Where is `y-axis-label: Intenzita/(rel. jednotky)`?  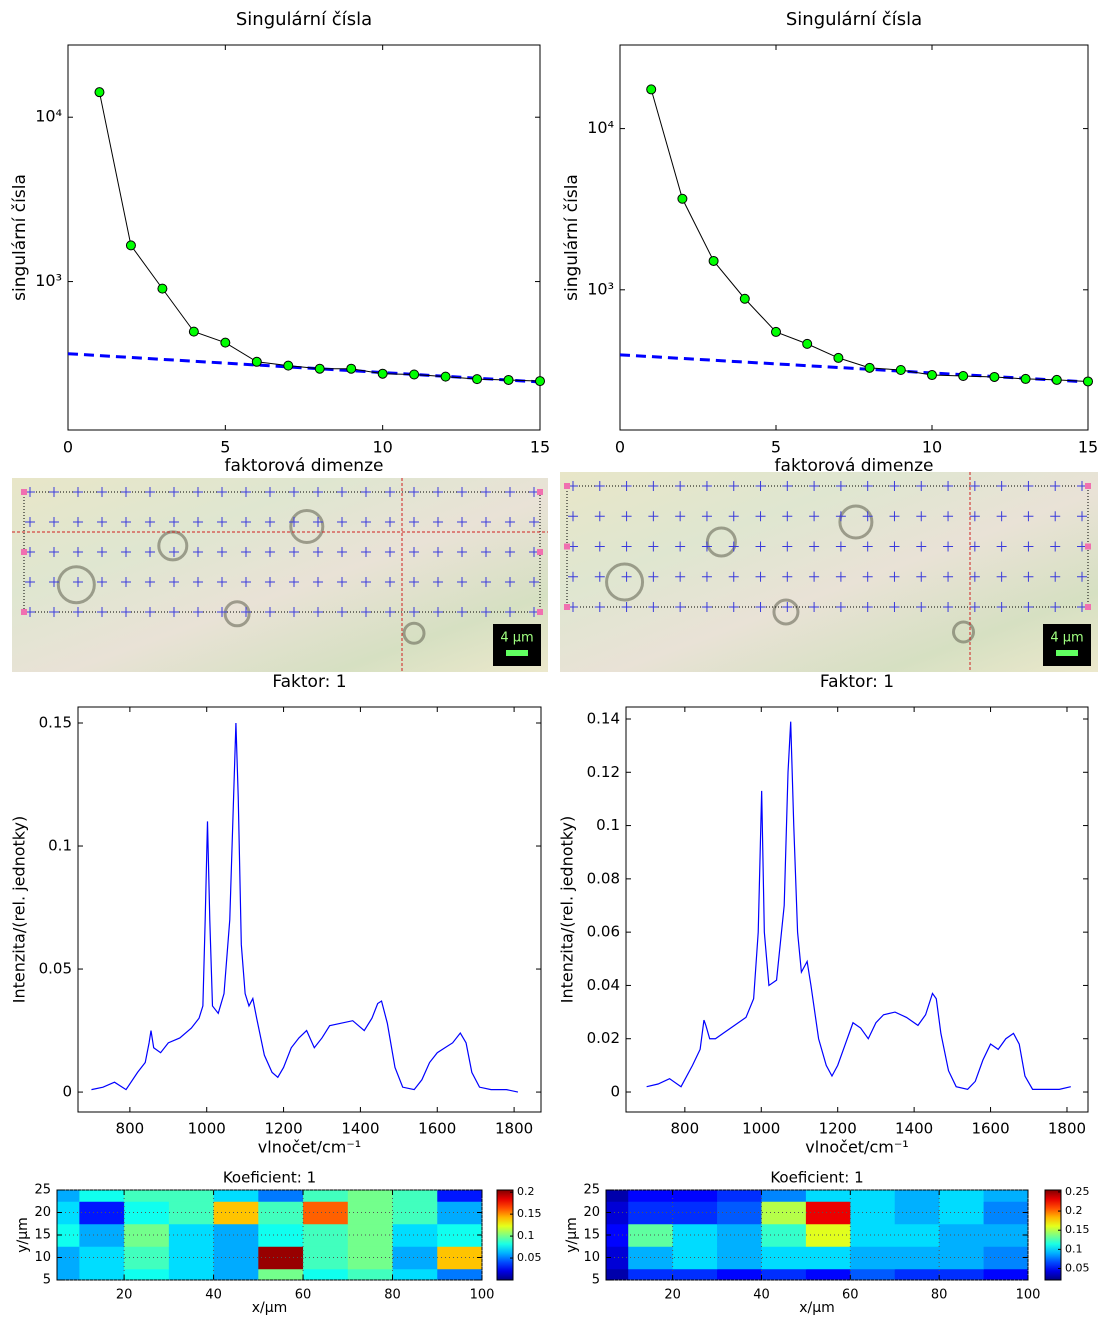 y-axis-label: Intenzita/(rel. jednotky) is located at coordinates (19, 909).